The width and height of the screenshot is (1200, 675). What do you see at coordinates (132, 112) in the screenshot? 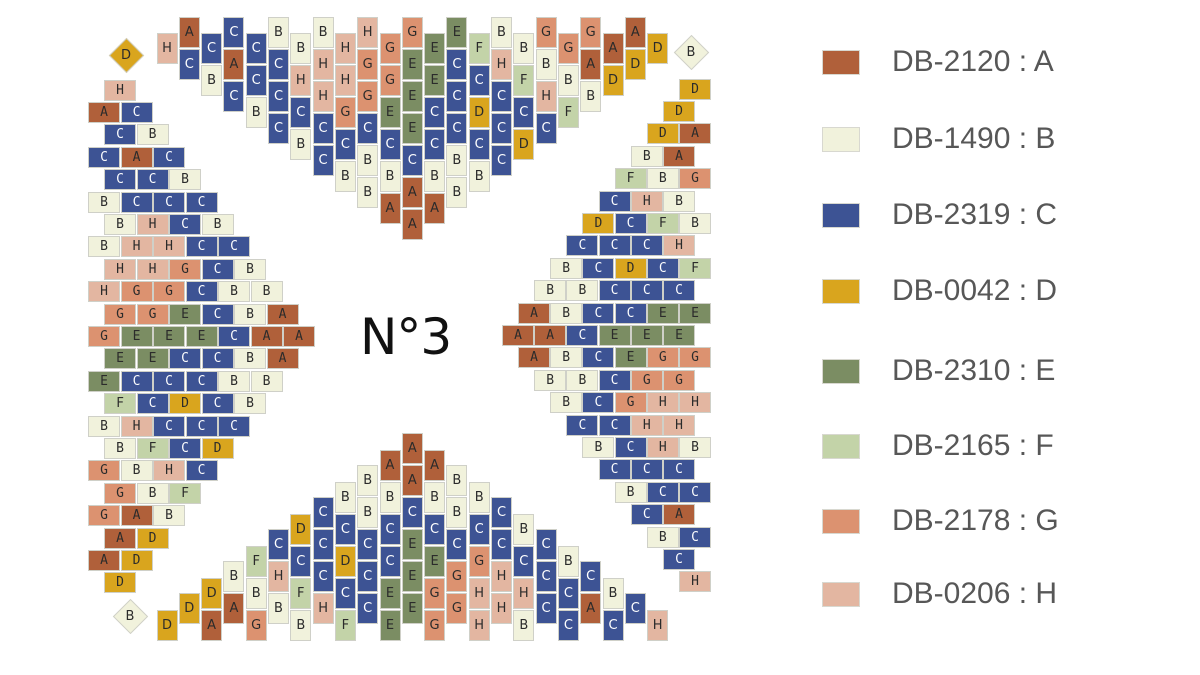
I see `left-row-label: AC` at bounding box center [132, 112].